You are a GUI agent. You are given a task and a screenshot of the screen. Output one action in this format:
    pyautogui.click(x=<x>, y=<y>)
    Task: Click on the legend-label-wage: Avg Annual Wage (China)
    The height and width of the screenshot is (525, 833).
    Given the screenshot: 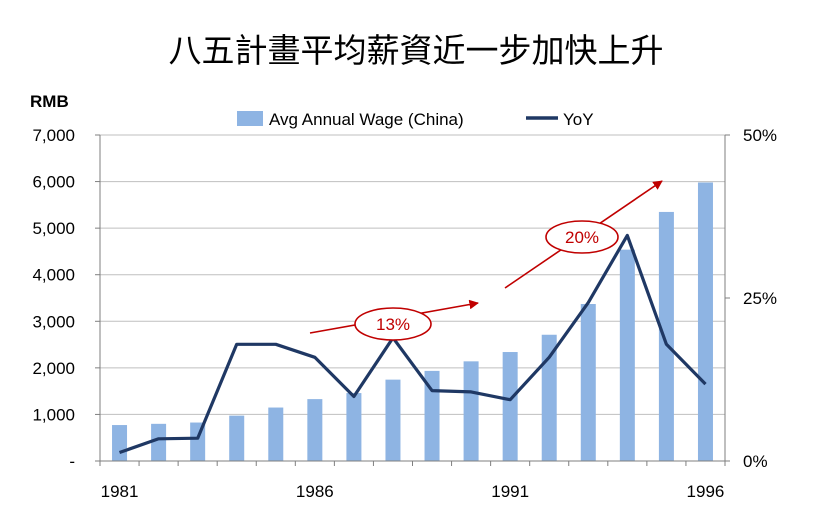 What is the action you would take?
    pyautogui.click(x=366, y=119)
    